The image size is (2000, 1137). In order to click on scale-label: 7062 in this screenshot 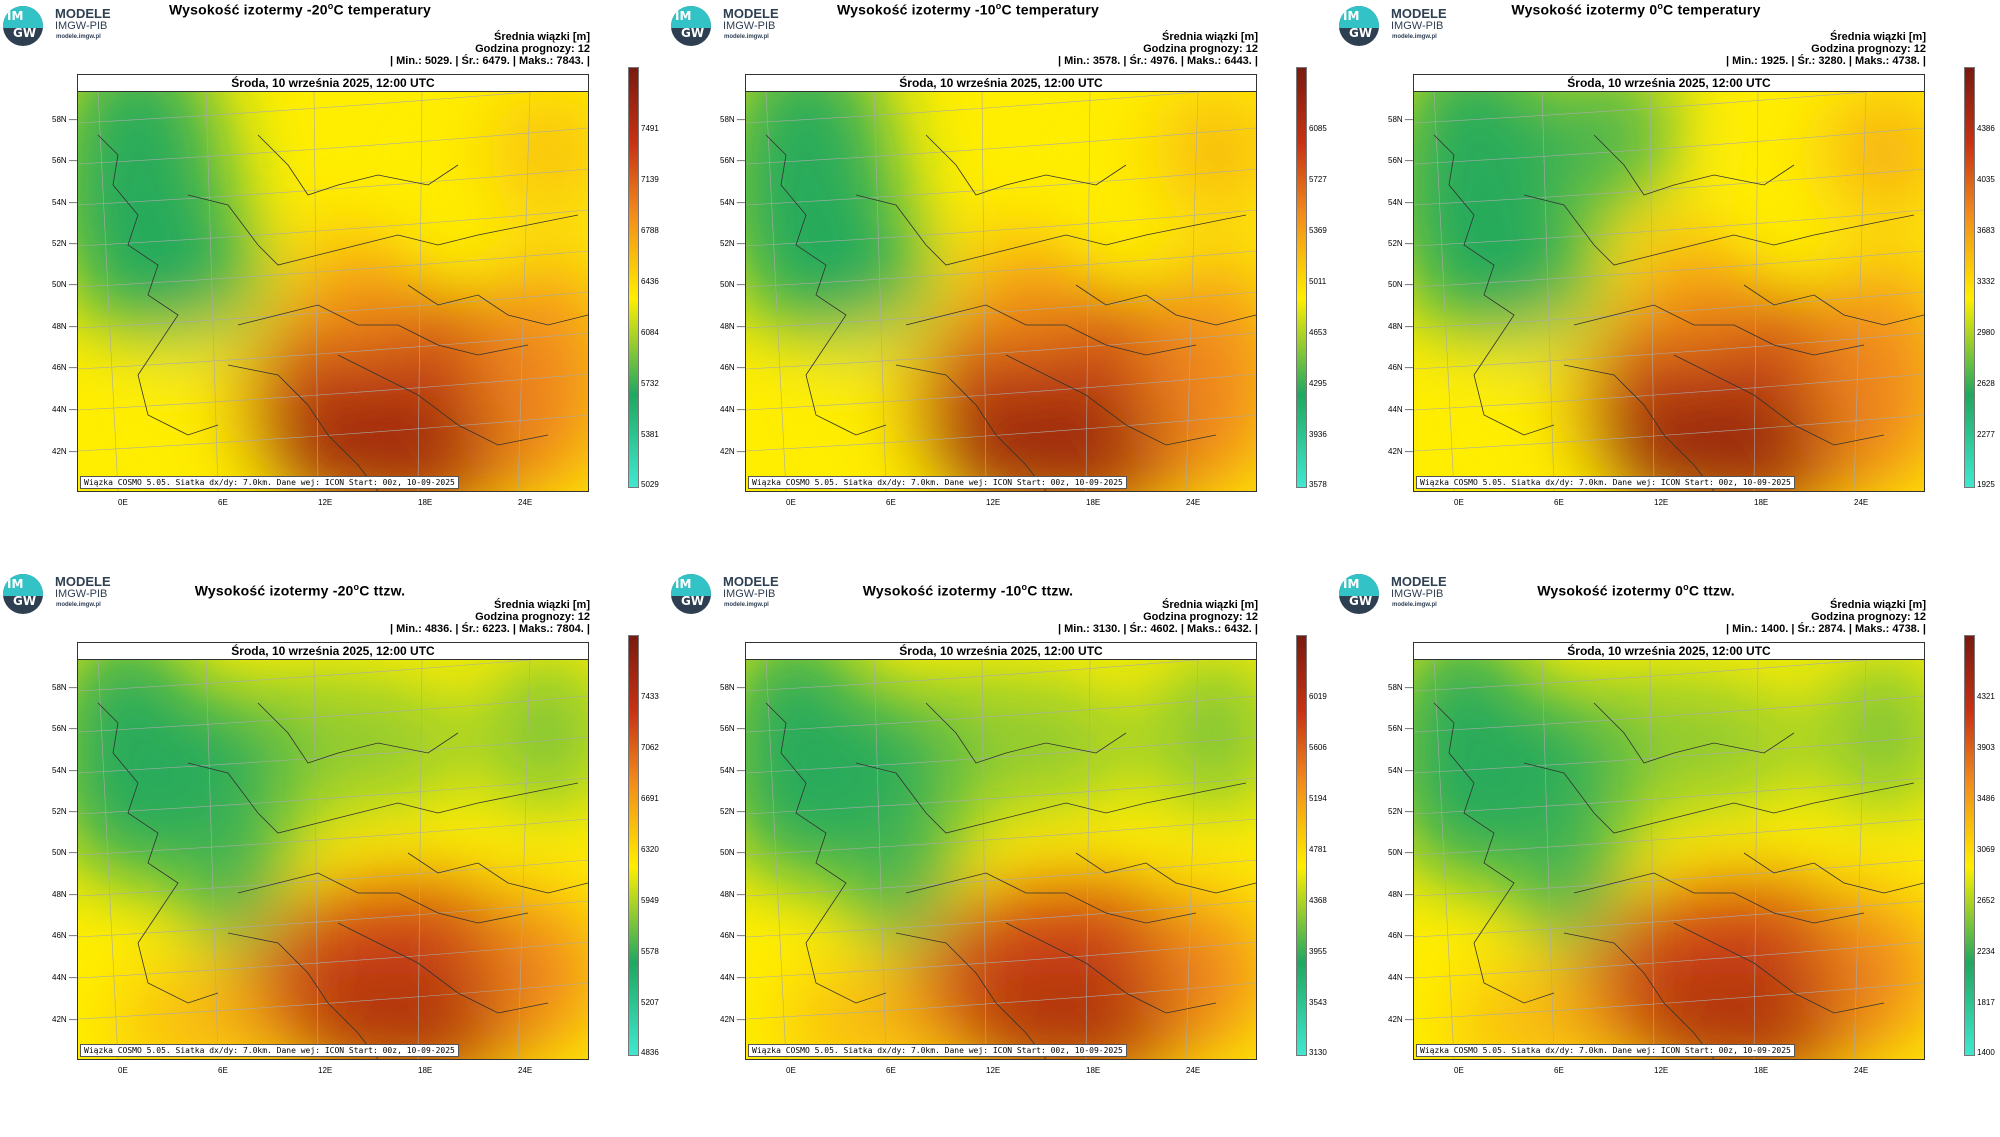, I will do `click(650, 747)`.